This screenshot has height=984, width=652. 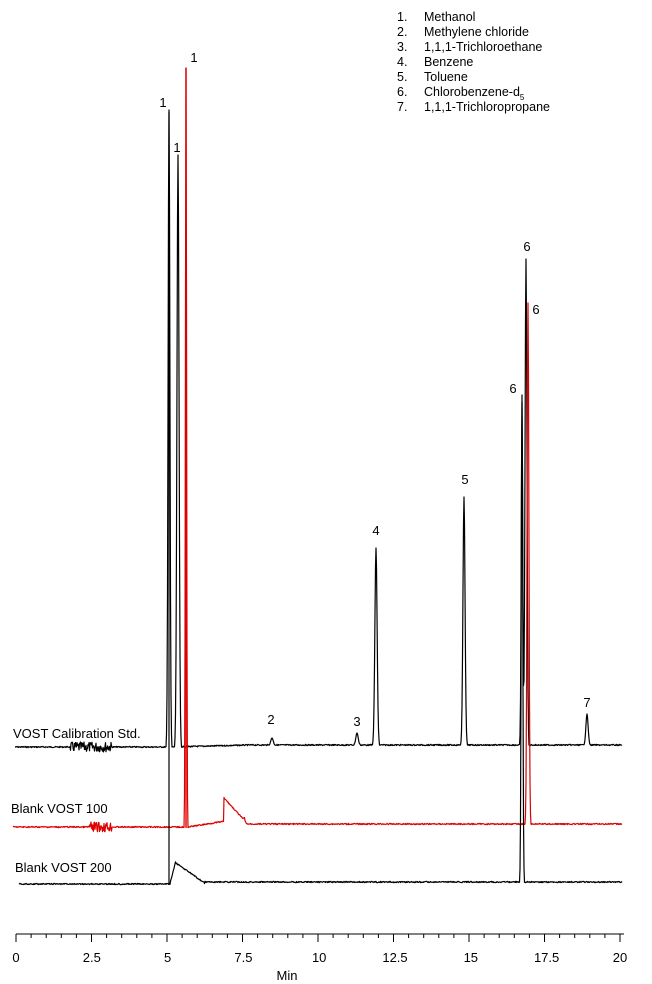 What do you see at coordinates (464, 479) in the screenshot?
I see `peak-label-cal-5: 5` at bounding box center [464, 479].